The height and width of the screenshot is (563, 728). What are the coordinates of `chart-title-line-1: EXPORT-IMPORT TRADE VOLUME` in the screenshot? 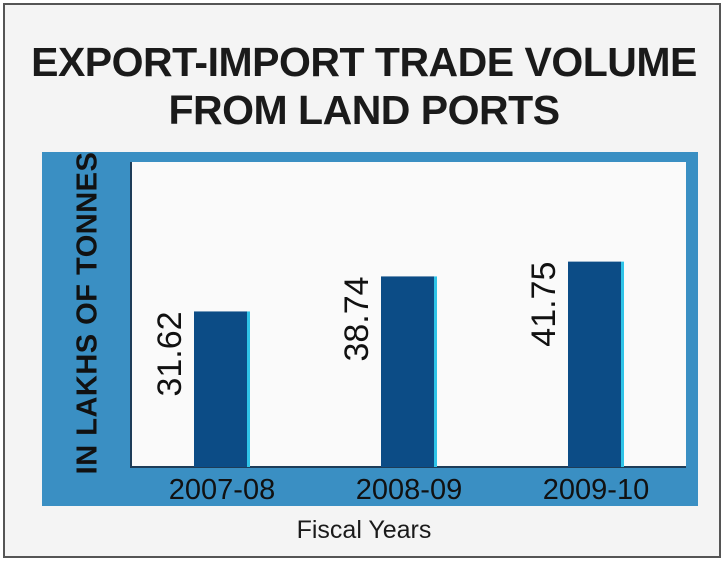 It's located at (364, 62).